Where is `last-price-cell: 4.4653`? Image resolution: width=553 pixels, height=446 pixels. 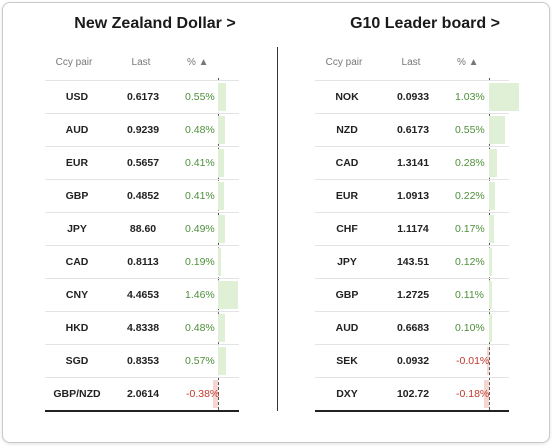 last-price-cell: 4.4653 is located at coordinates (143, 295).